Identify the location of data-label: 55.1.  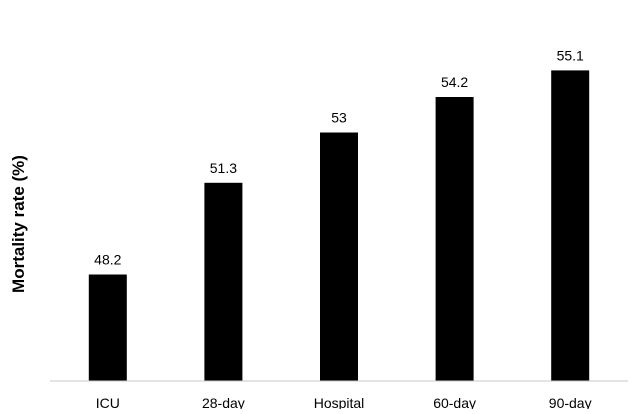
(570, 55).